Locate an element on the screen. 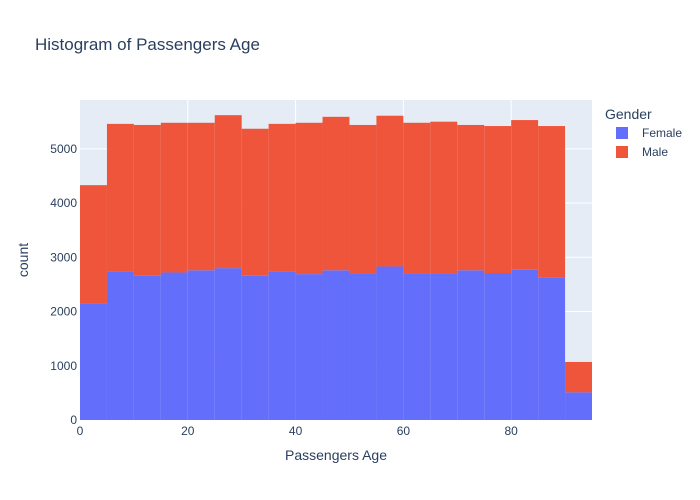 This screenshot has width=700, height=500. legend-label-male: Male is located at coordinates (655, 152).